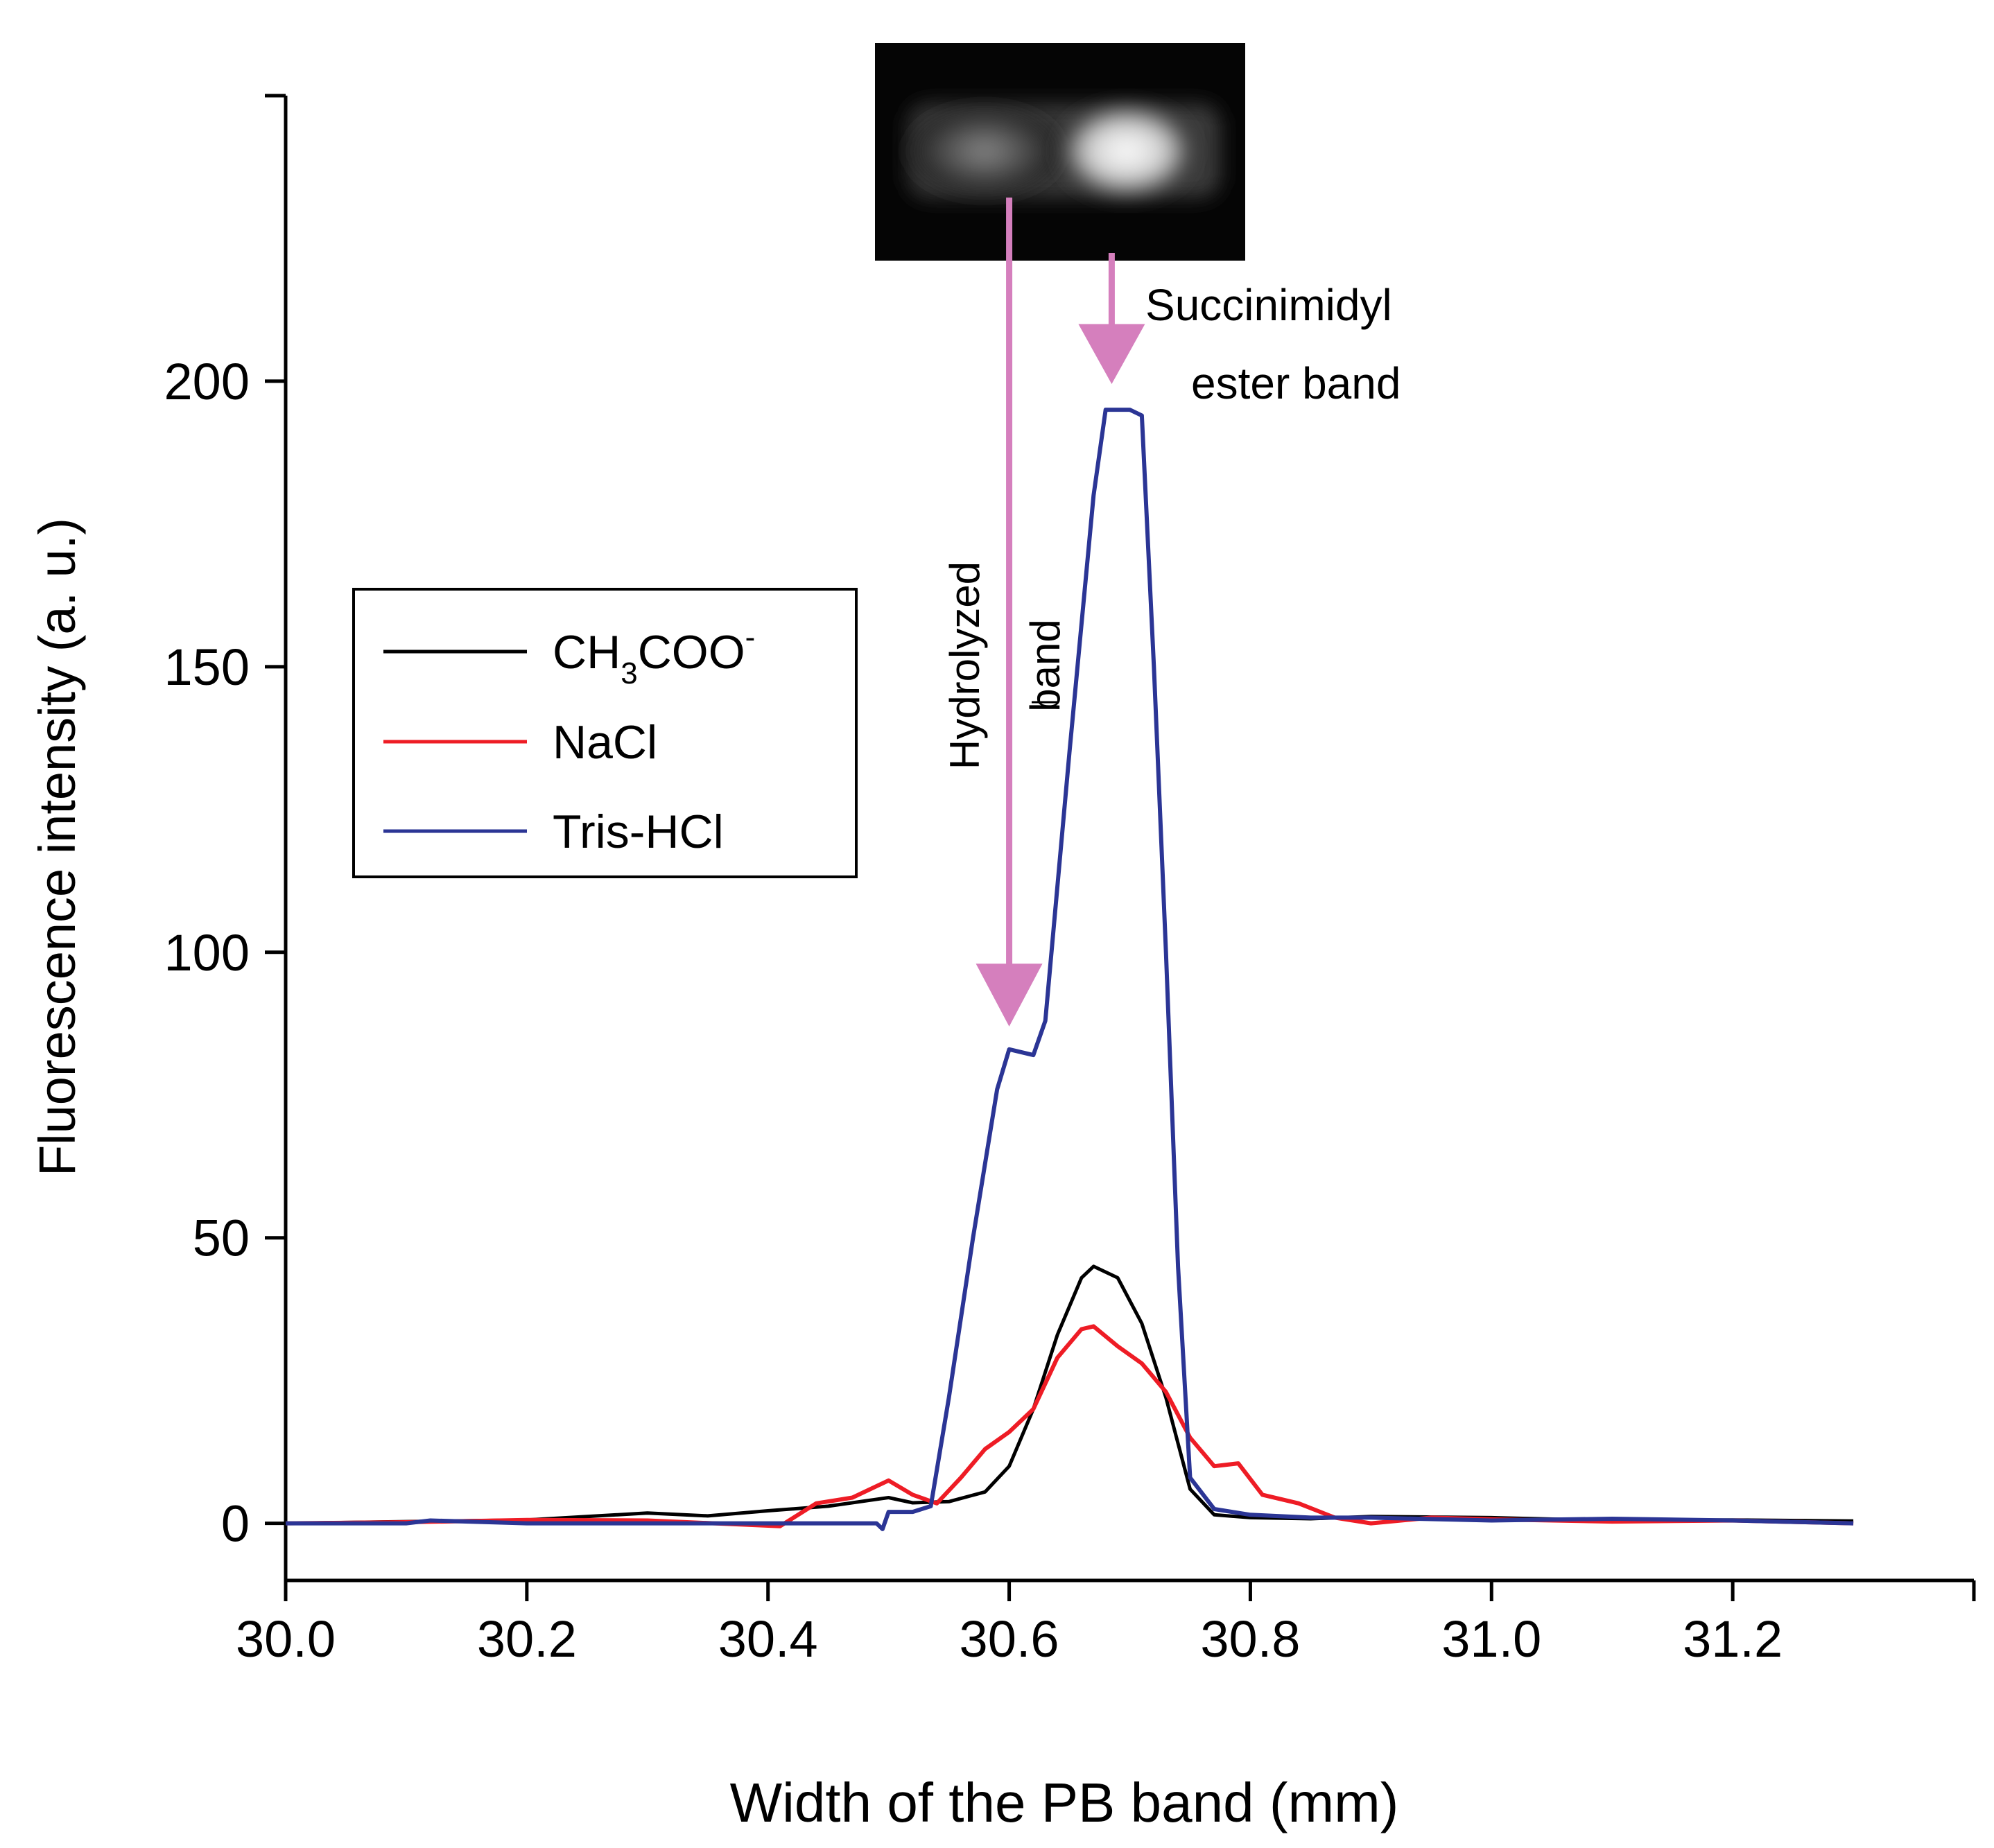 The width and height of the screenshot is (1994, 1848). I want to click on legend-ch3coo-base: CH, so click(587, 653).